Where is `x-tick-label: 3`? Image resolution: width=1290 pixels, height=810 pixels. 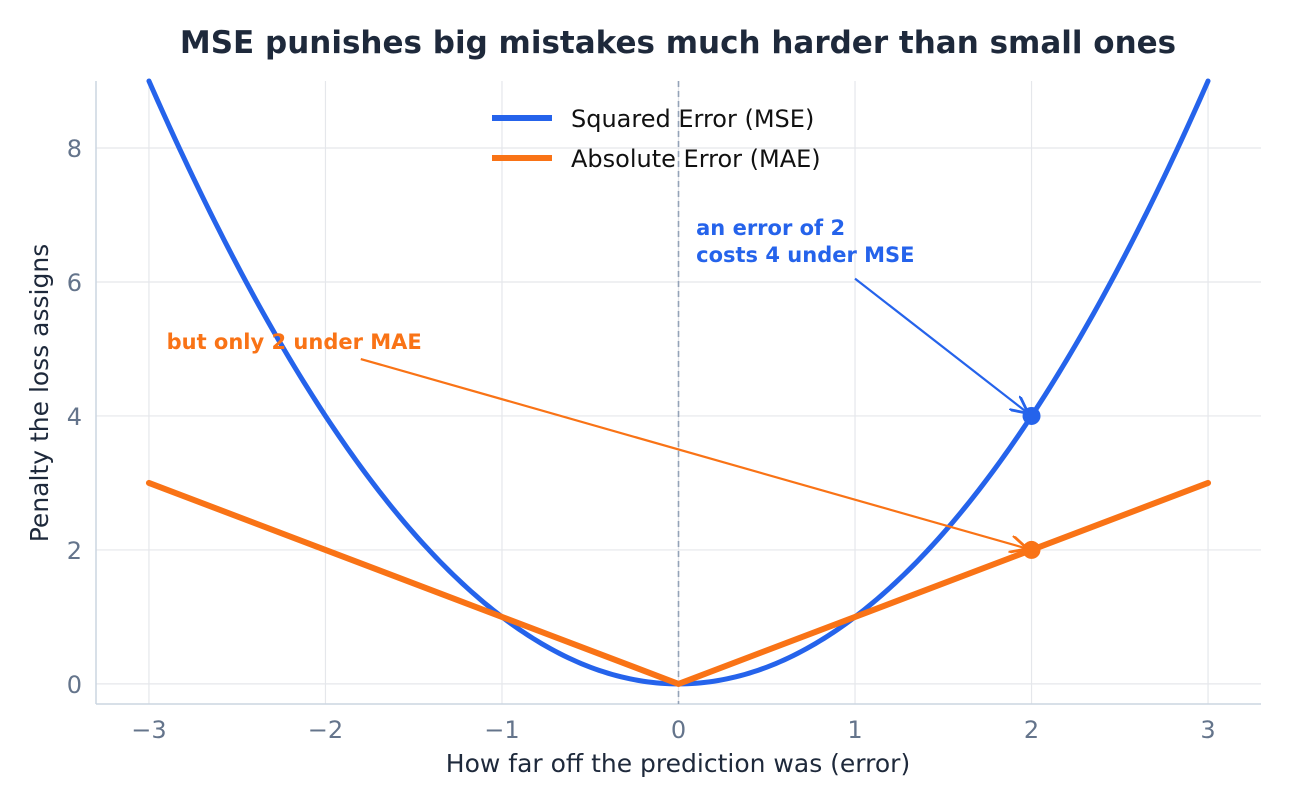 x-tick-label: 3 is located at coordinates (1207, 730).